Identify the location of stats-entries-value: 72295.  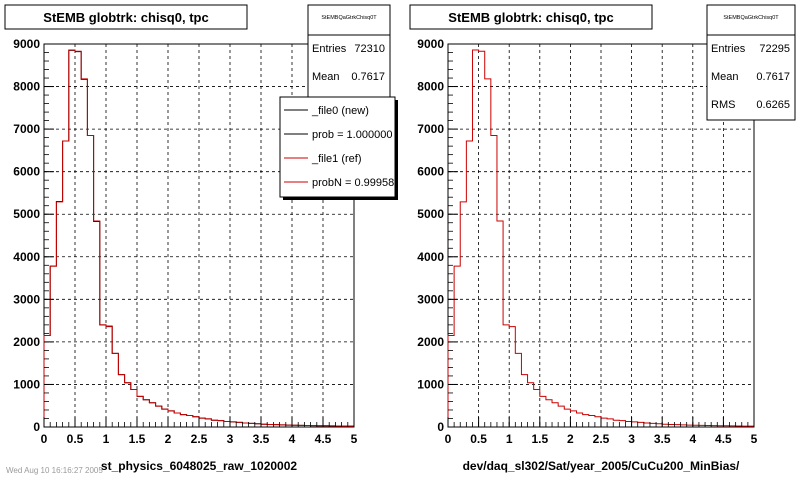
(774, 49).